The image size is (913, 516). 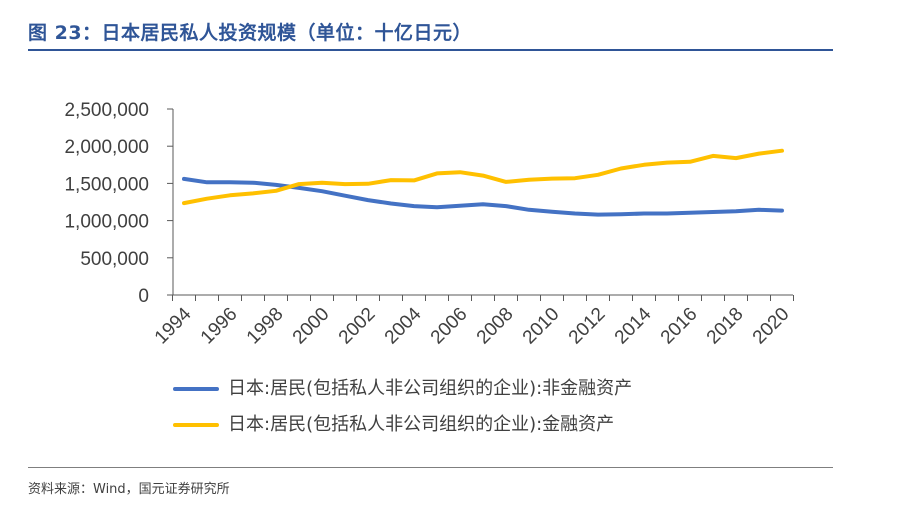 I want to click on legend-label-series-1: 日本:居民(包括私人非公司组织的企业):非金融资产, so click(x=430, y=388).